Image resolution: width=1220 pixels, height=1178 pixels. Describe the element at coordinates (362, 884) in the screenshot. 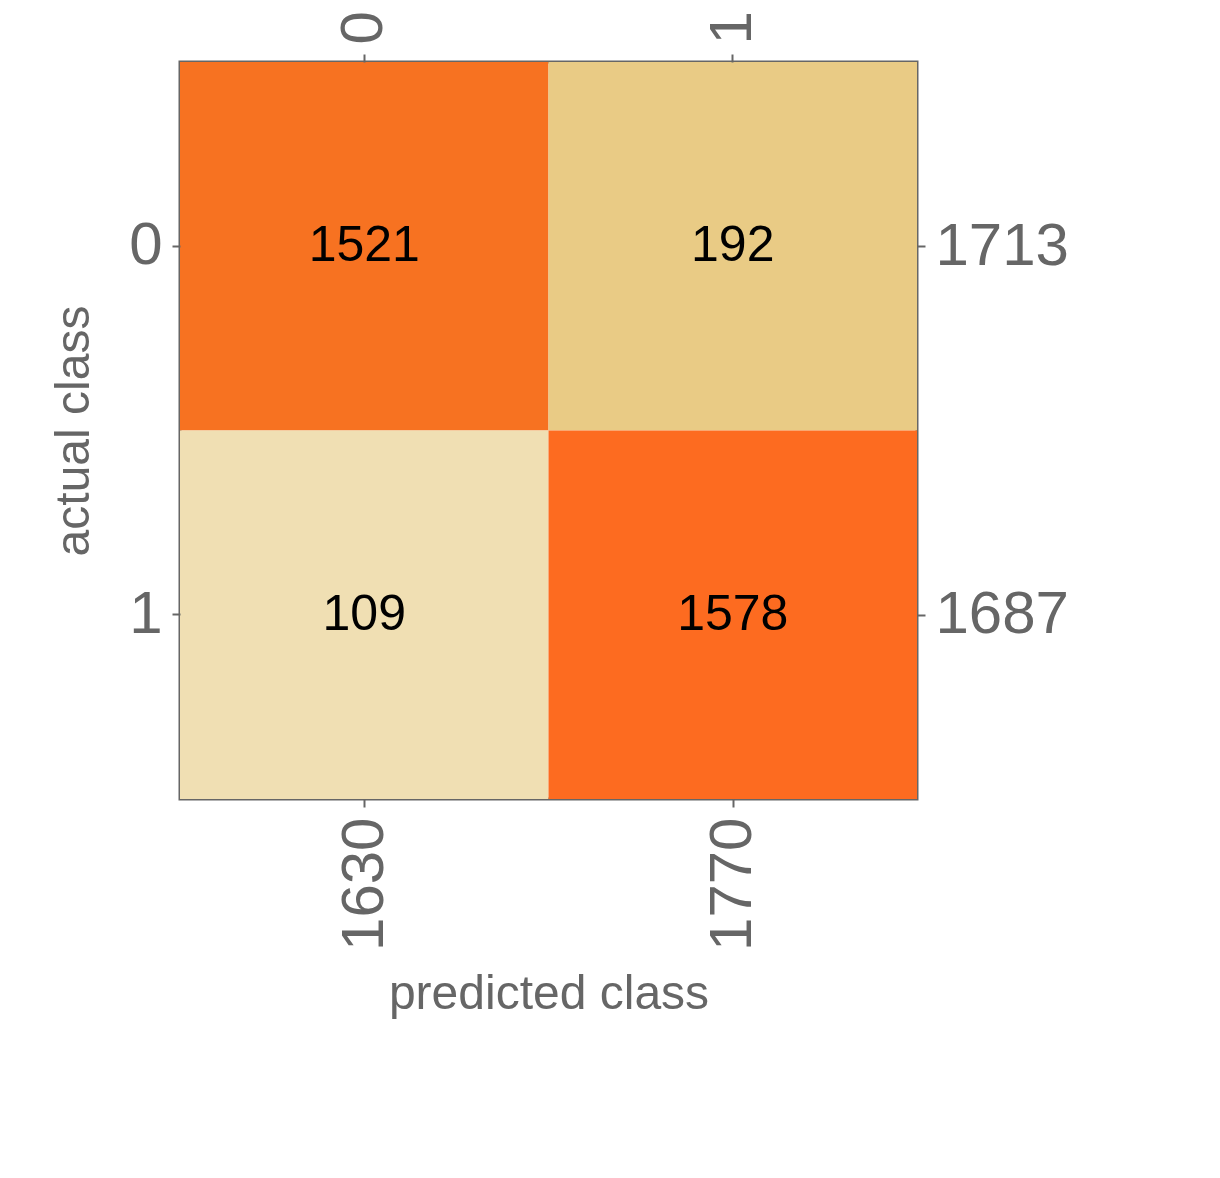

I see `text: 1630` at that location.